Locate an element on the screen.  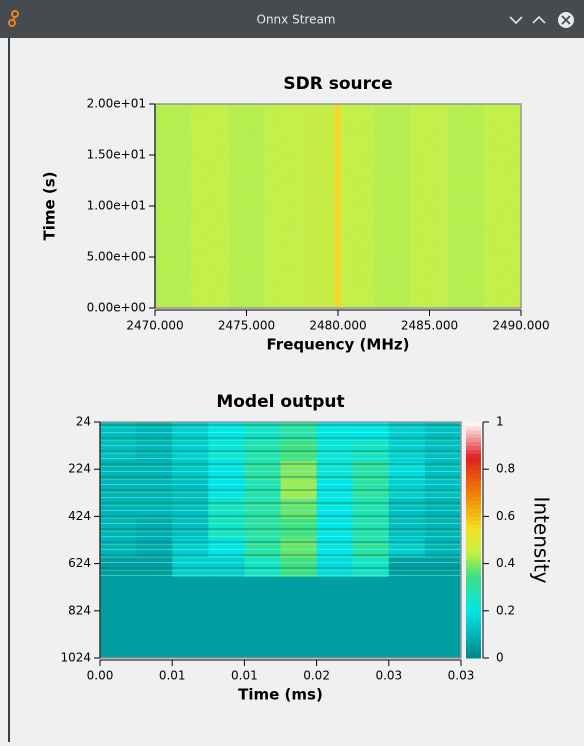
chart-title: Model output is located at coordinates (280, 402).